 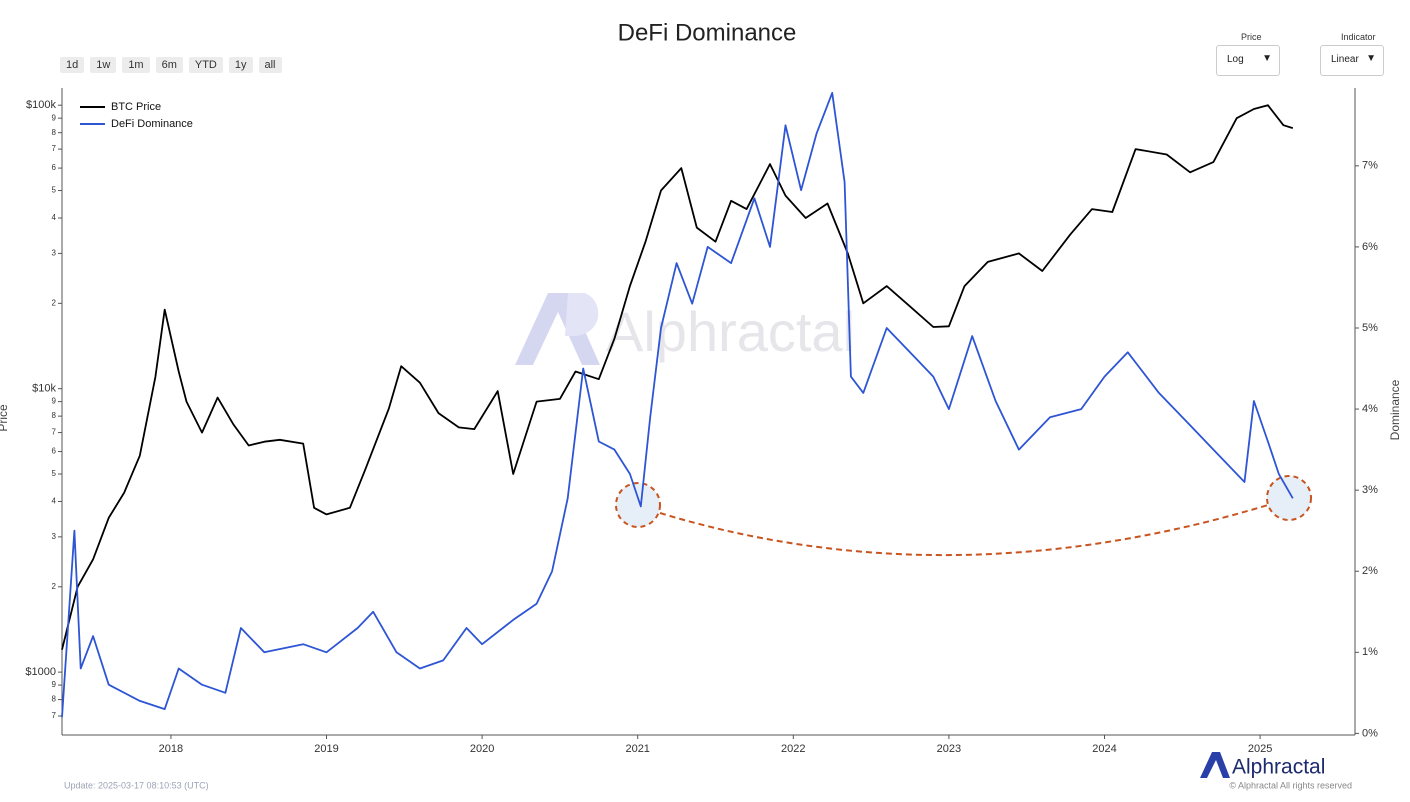 What do you see at coordinates (136, 65) in the screenshot?
I see `range-button: 1m` at bounding box center [136, 65].